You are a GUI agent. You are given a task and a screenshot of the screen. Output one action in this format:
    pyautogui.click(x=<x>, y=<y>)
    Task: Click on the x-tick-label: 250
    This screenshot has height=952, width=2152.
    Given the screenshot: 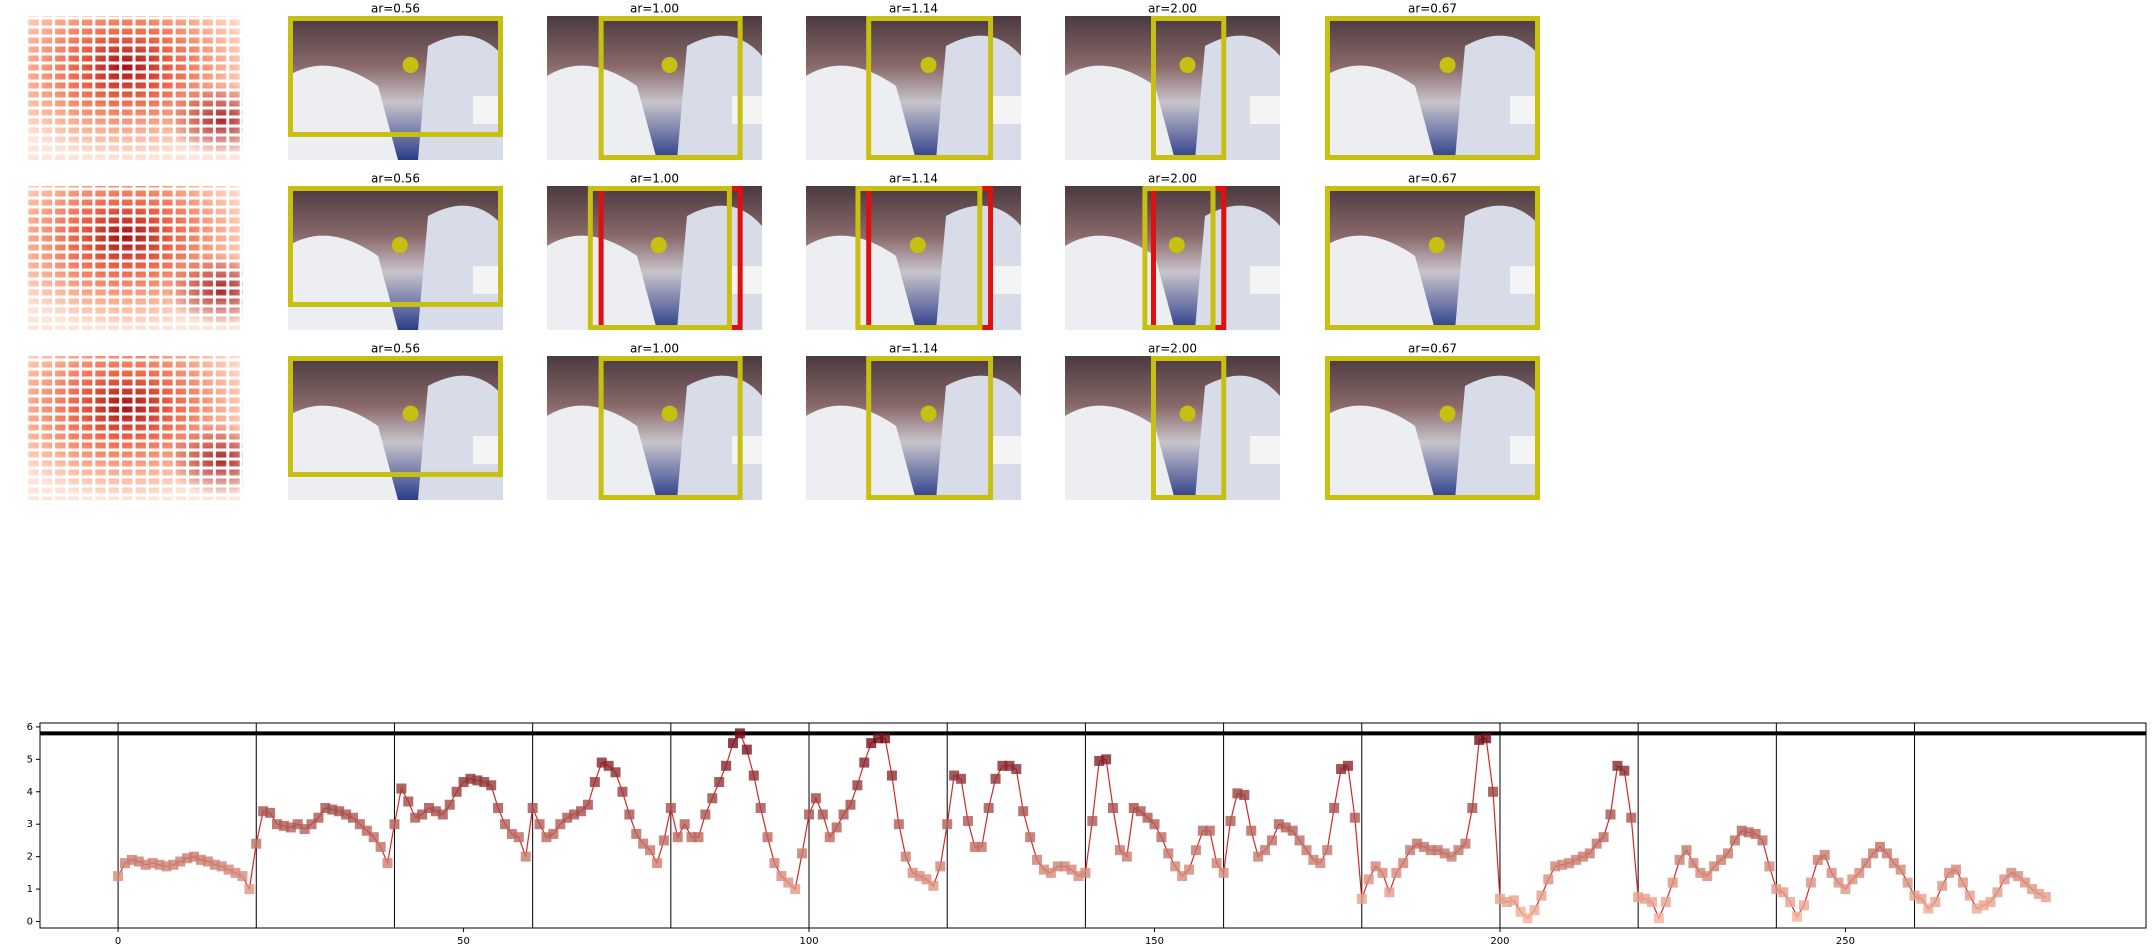 What is the action you would take?
    pyautogui.click(x=1845, y=941)
    